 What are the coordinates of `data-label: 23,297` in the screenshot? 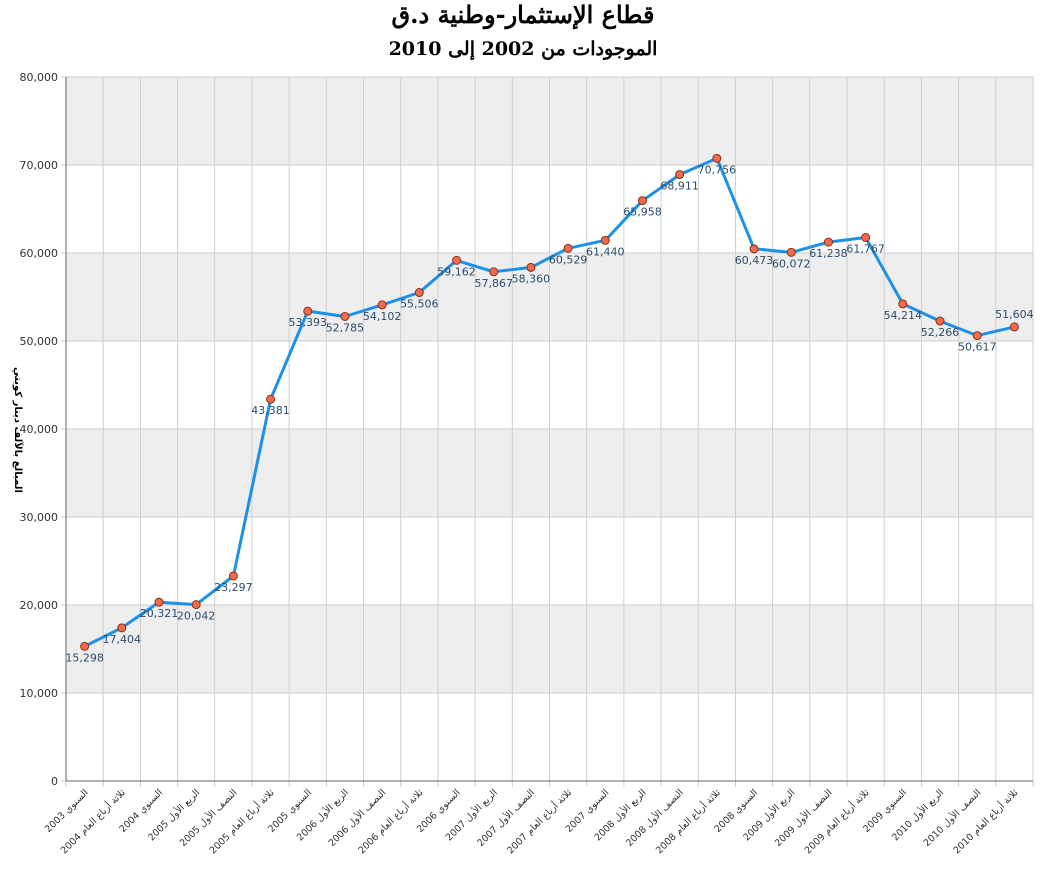 It's located at (233, 587).